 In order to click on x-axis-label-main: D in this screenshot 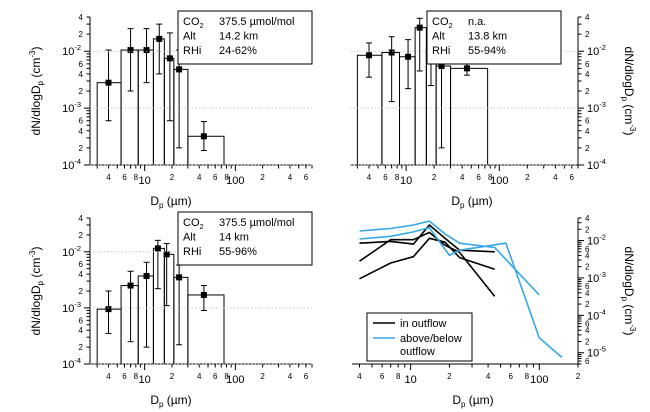, I will do `click(455, 201)`.